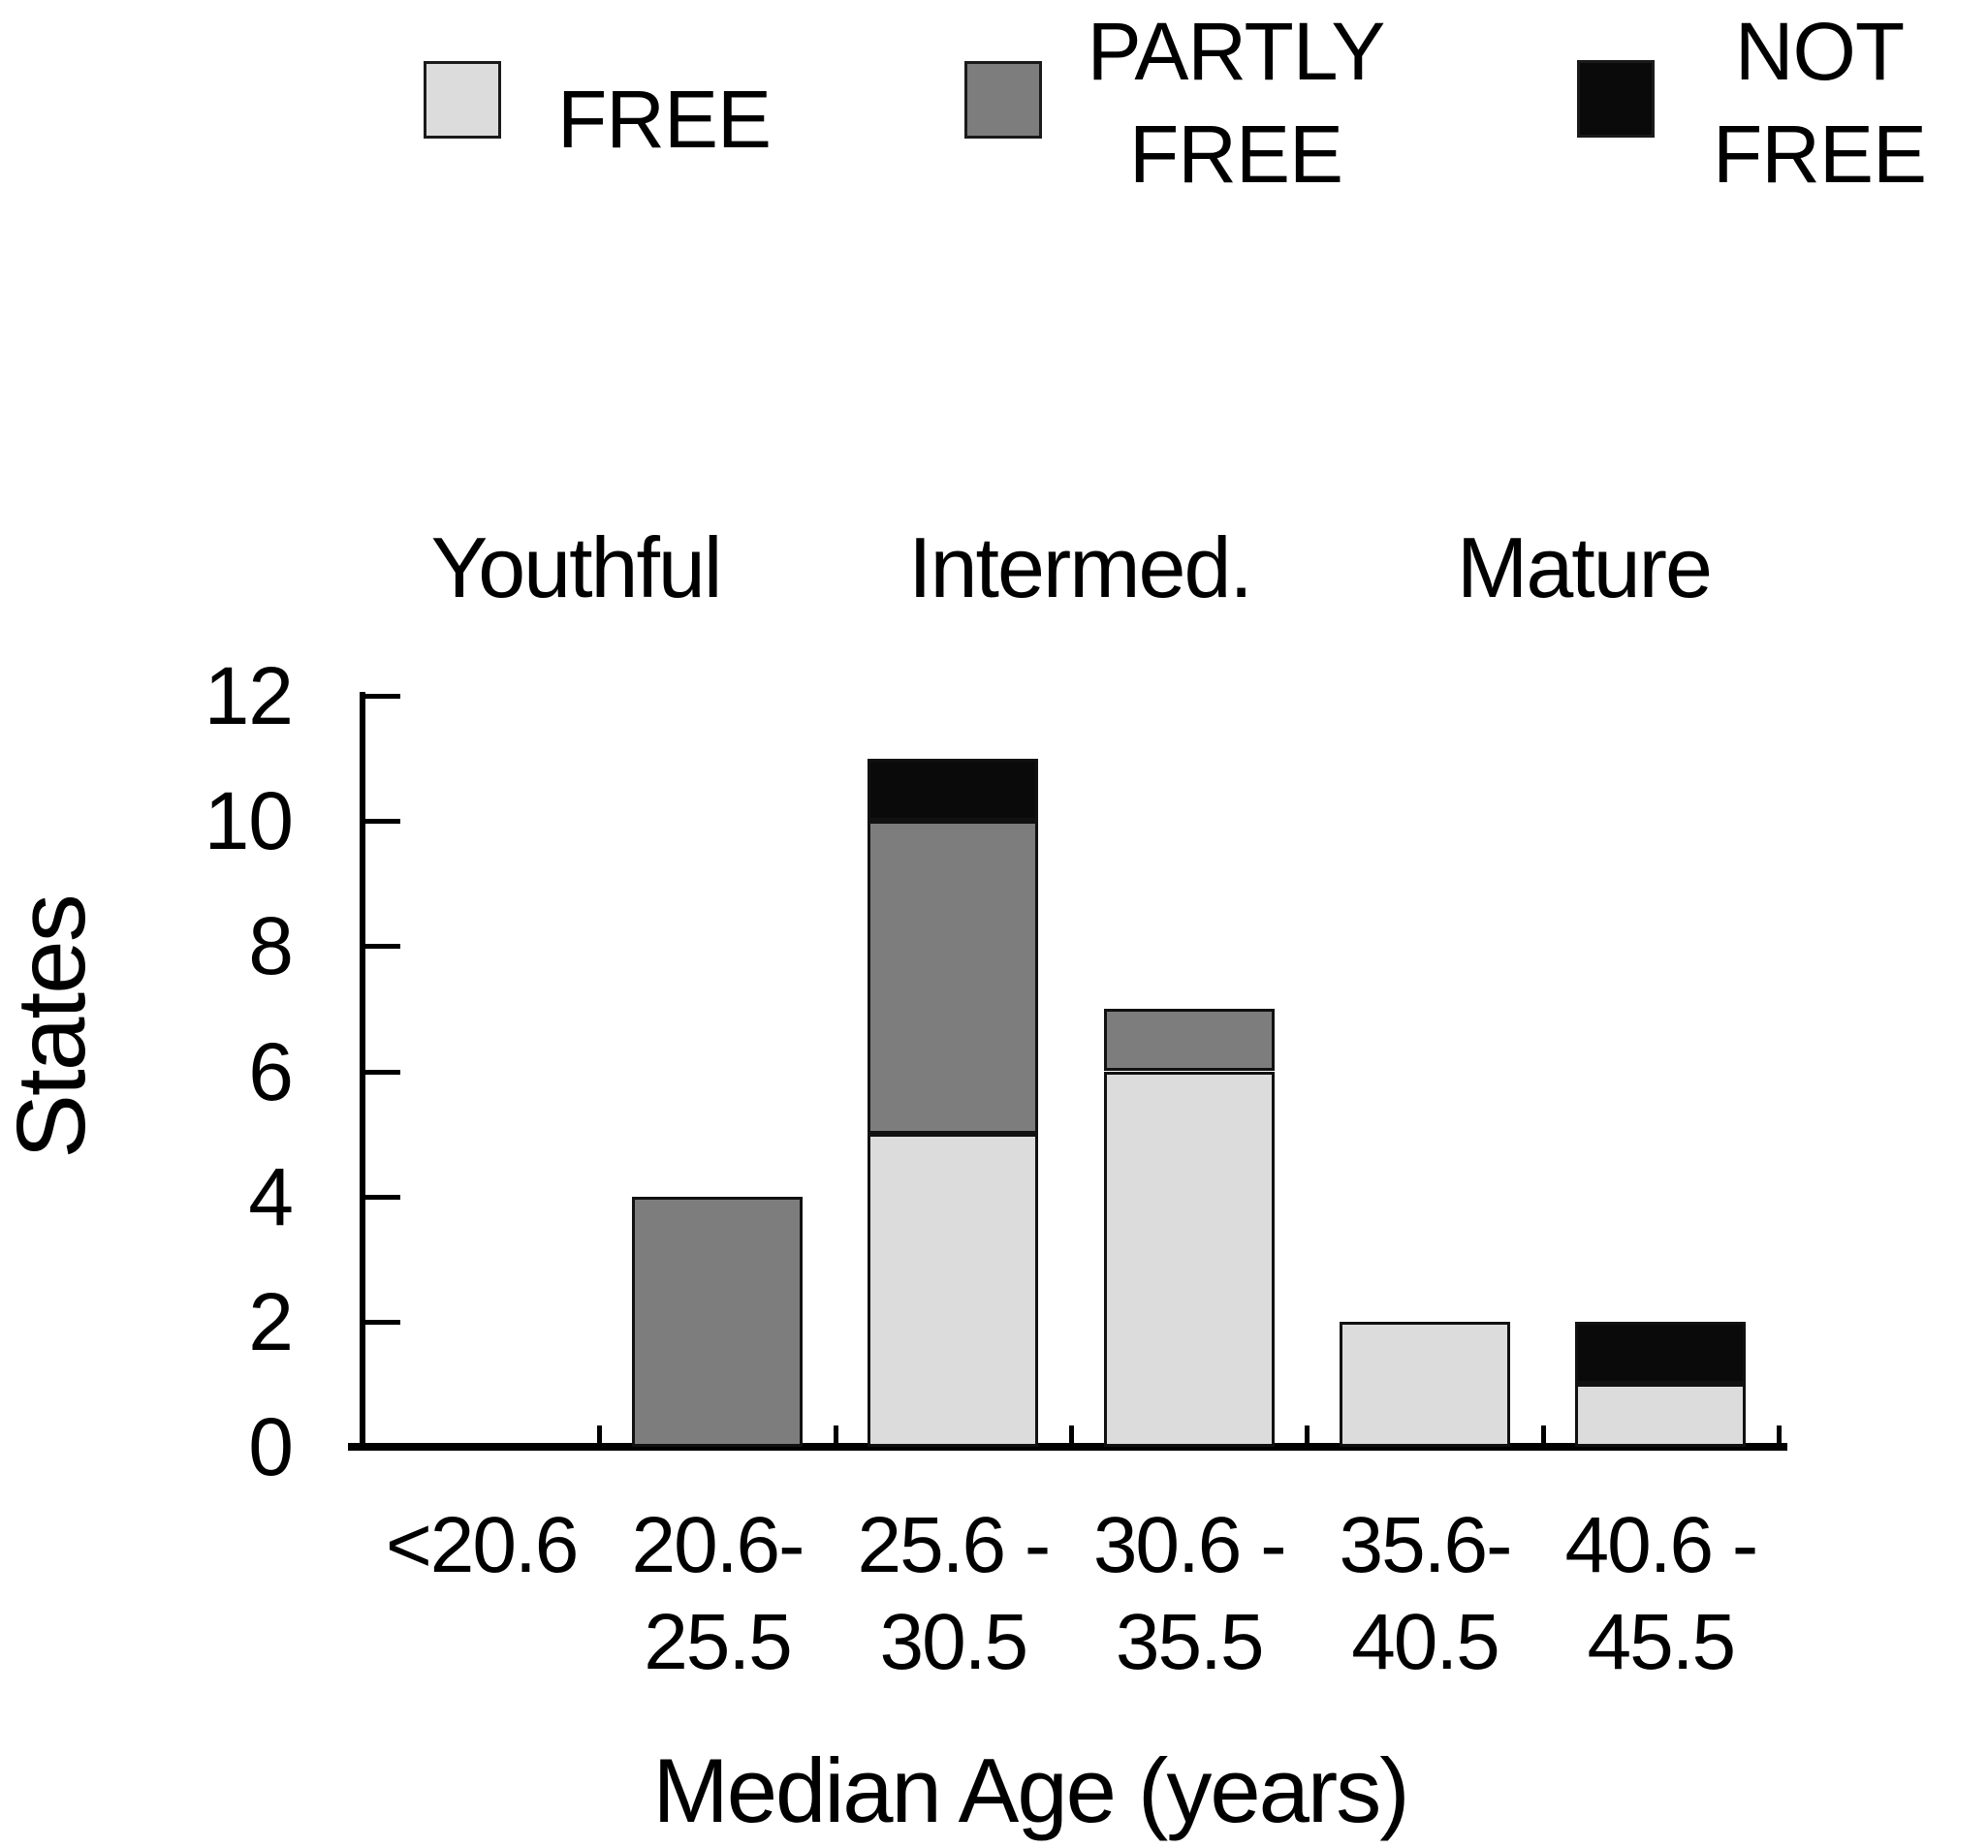 The image size is (1988, 1848). I want to click on legend-partly-free-swatch, so click(1003, 100).